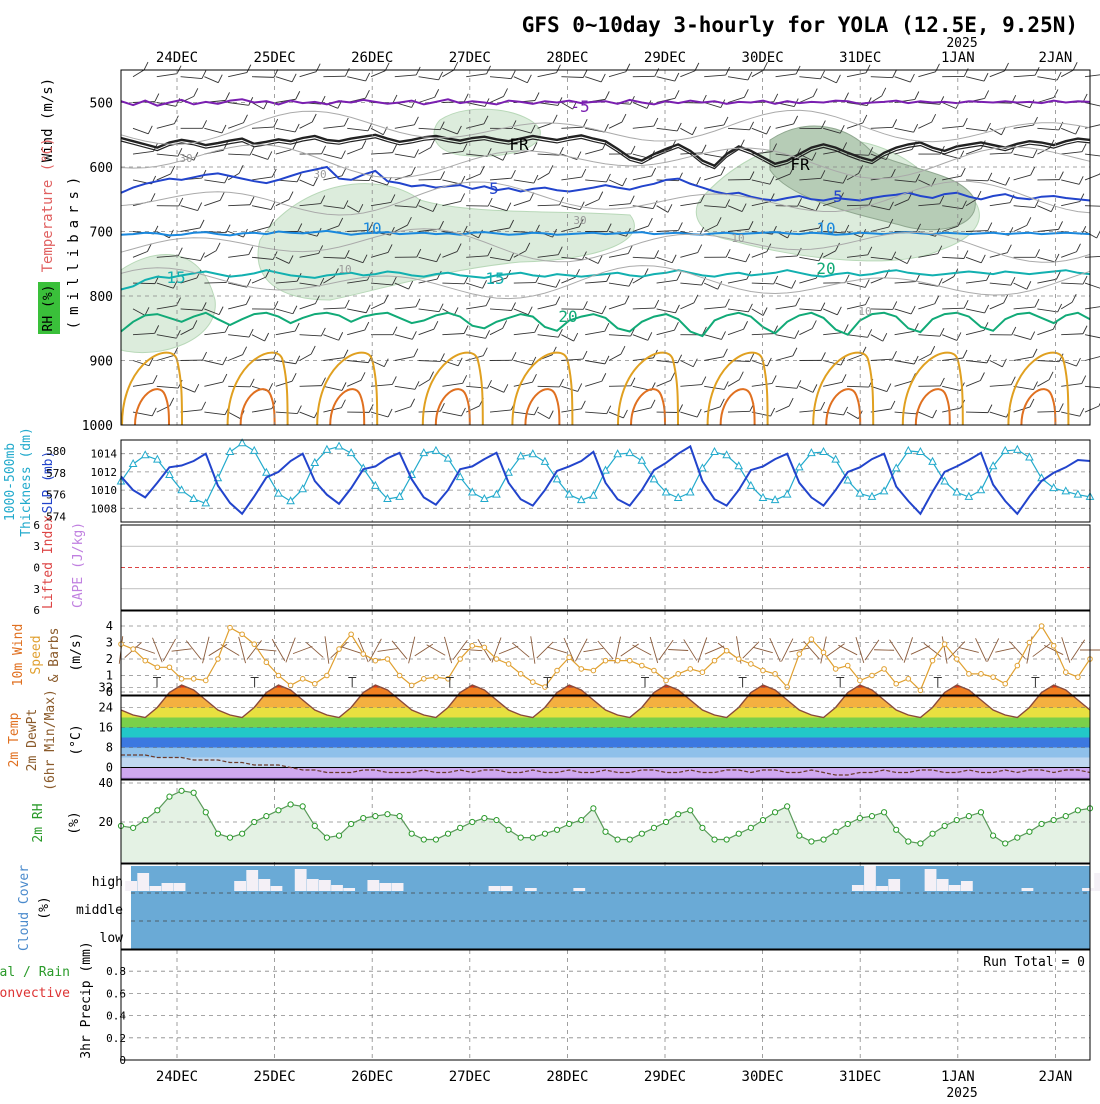 The width and height of the screenshot is (1100, 1104). Describe the element at coordinates (76, 651) in the screenshot. I see `wind10m-unit-label: (m/s)` at that location.